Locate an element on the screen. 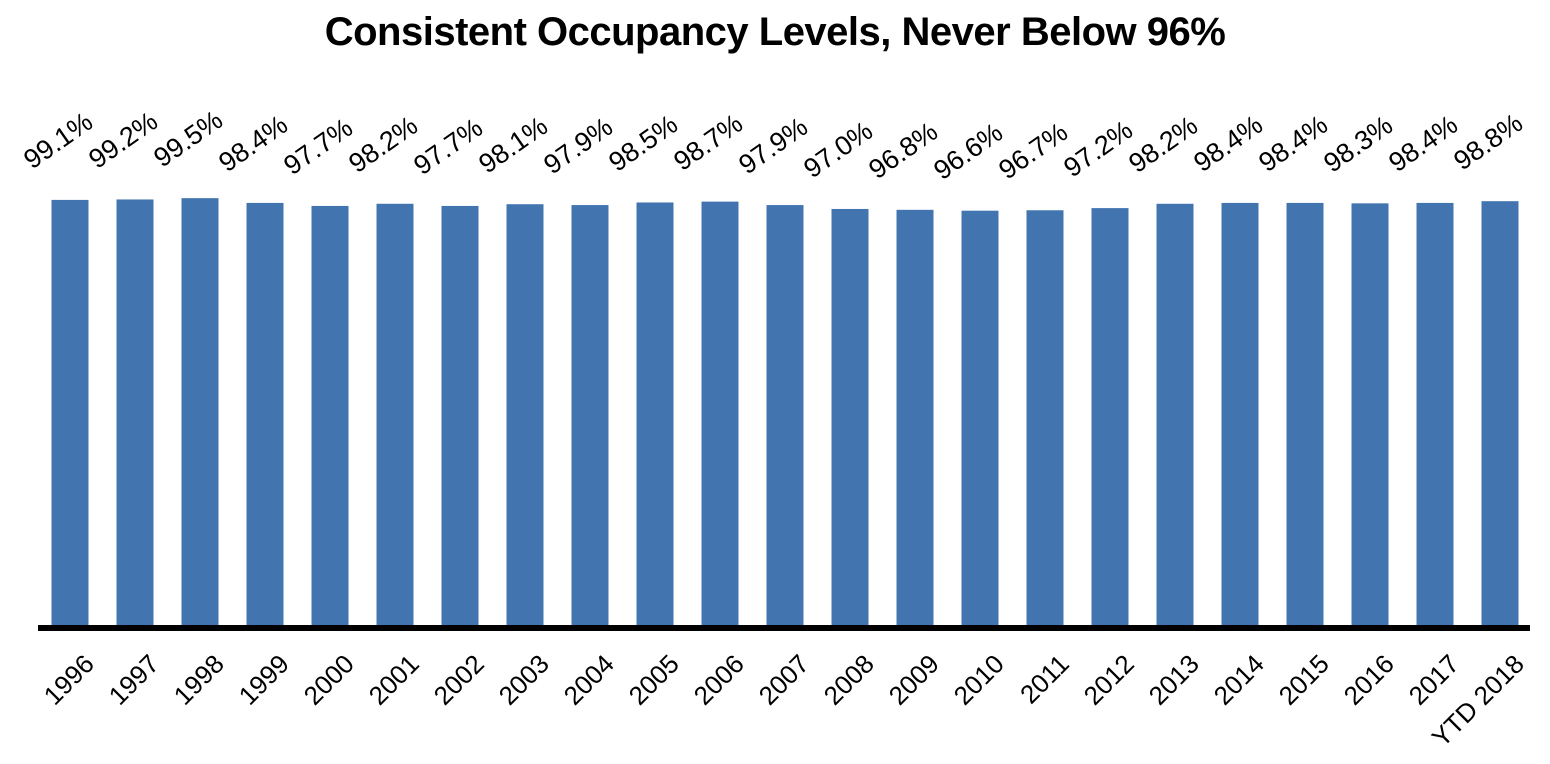  bar-1996 is located at coordinates (70, 413).